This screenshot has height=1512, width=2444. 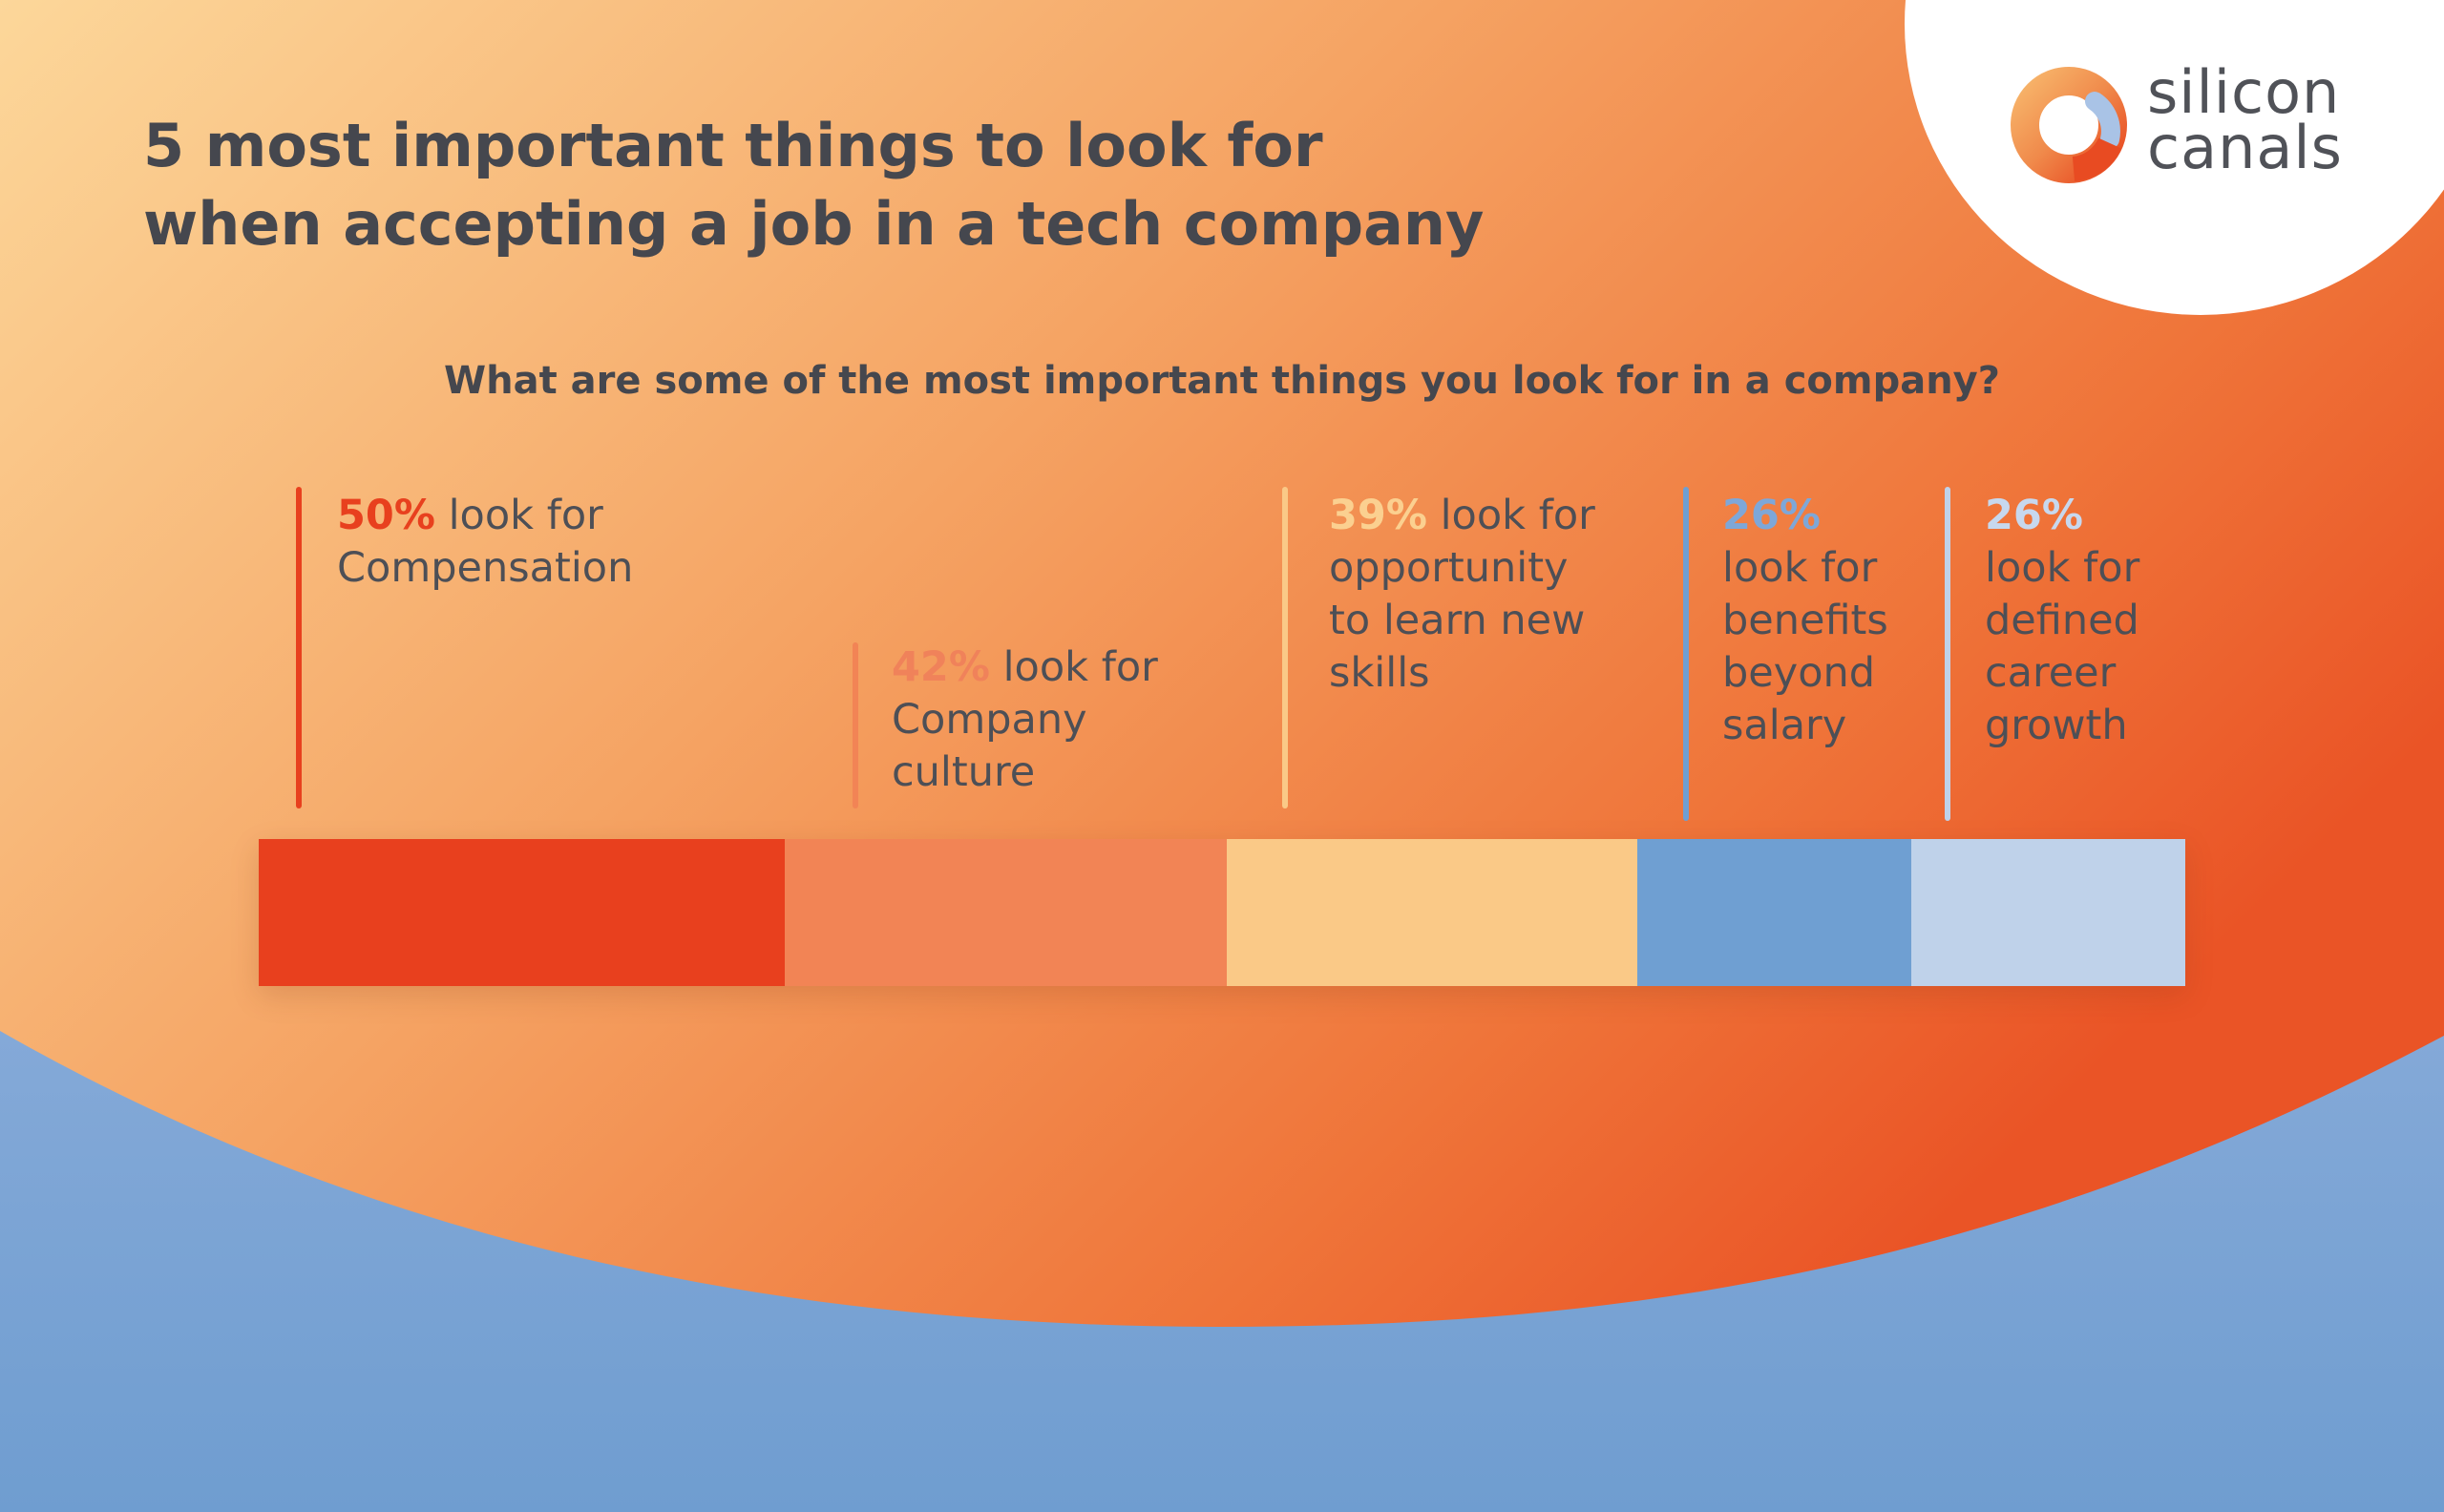 What do you see at coordinates (1948, 654) in the screenshot?
I see `annotation-line-career` at bounding box center [1948, 654].